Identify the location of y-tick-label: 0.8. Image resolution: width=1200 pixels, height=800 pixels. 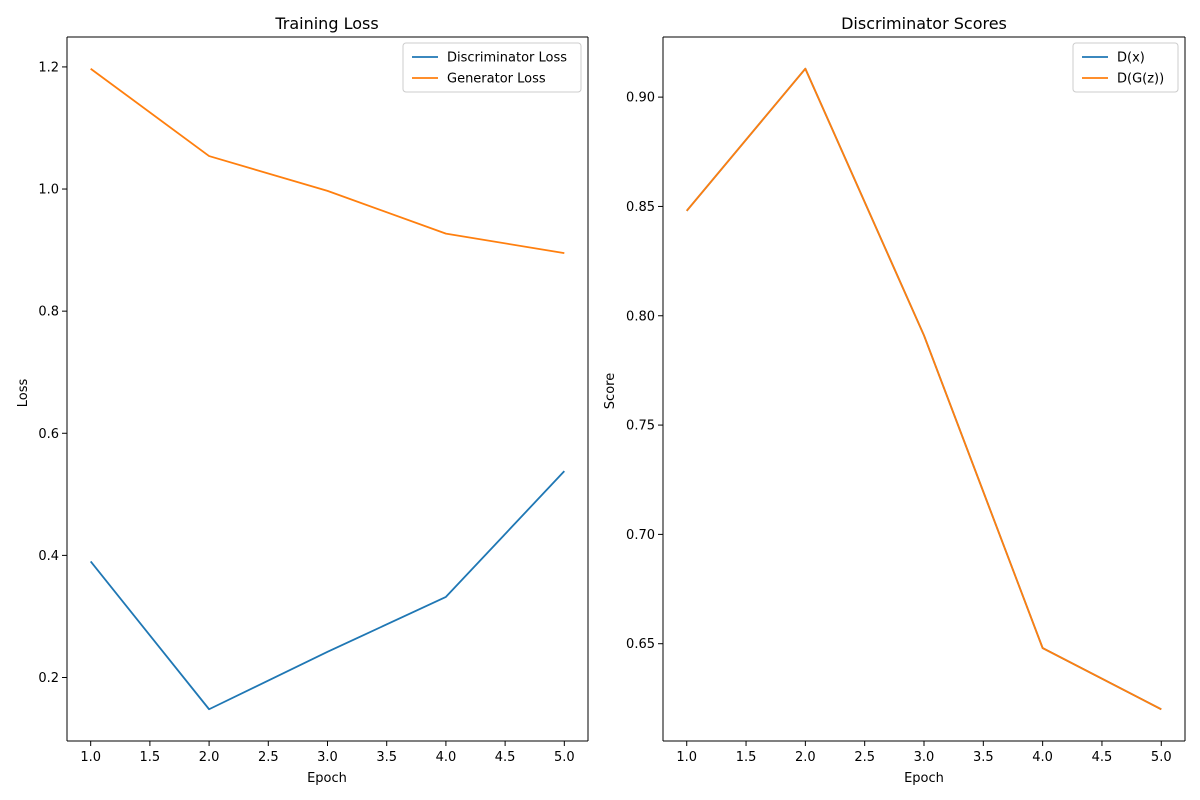
(48, 312).